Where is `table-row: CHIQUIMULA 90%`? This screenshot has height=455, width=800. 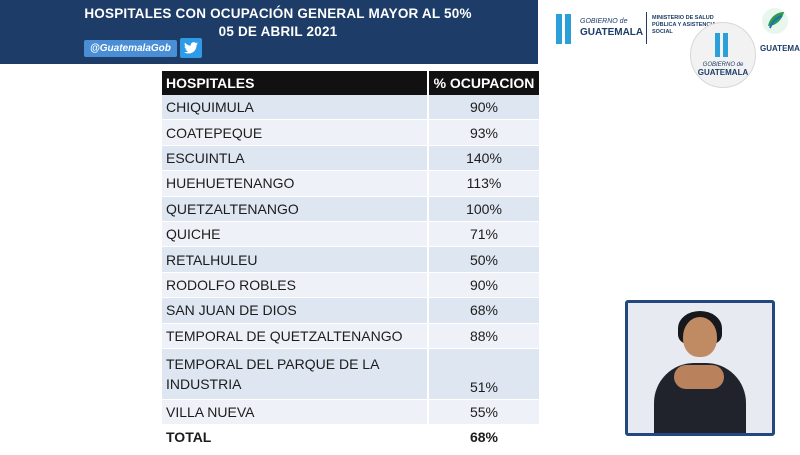 table-row: CHIQUIMULA 90% is located at coordinates (350, 108).